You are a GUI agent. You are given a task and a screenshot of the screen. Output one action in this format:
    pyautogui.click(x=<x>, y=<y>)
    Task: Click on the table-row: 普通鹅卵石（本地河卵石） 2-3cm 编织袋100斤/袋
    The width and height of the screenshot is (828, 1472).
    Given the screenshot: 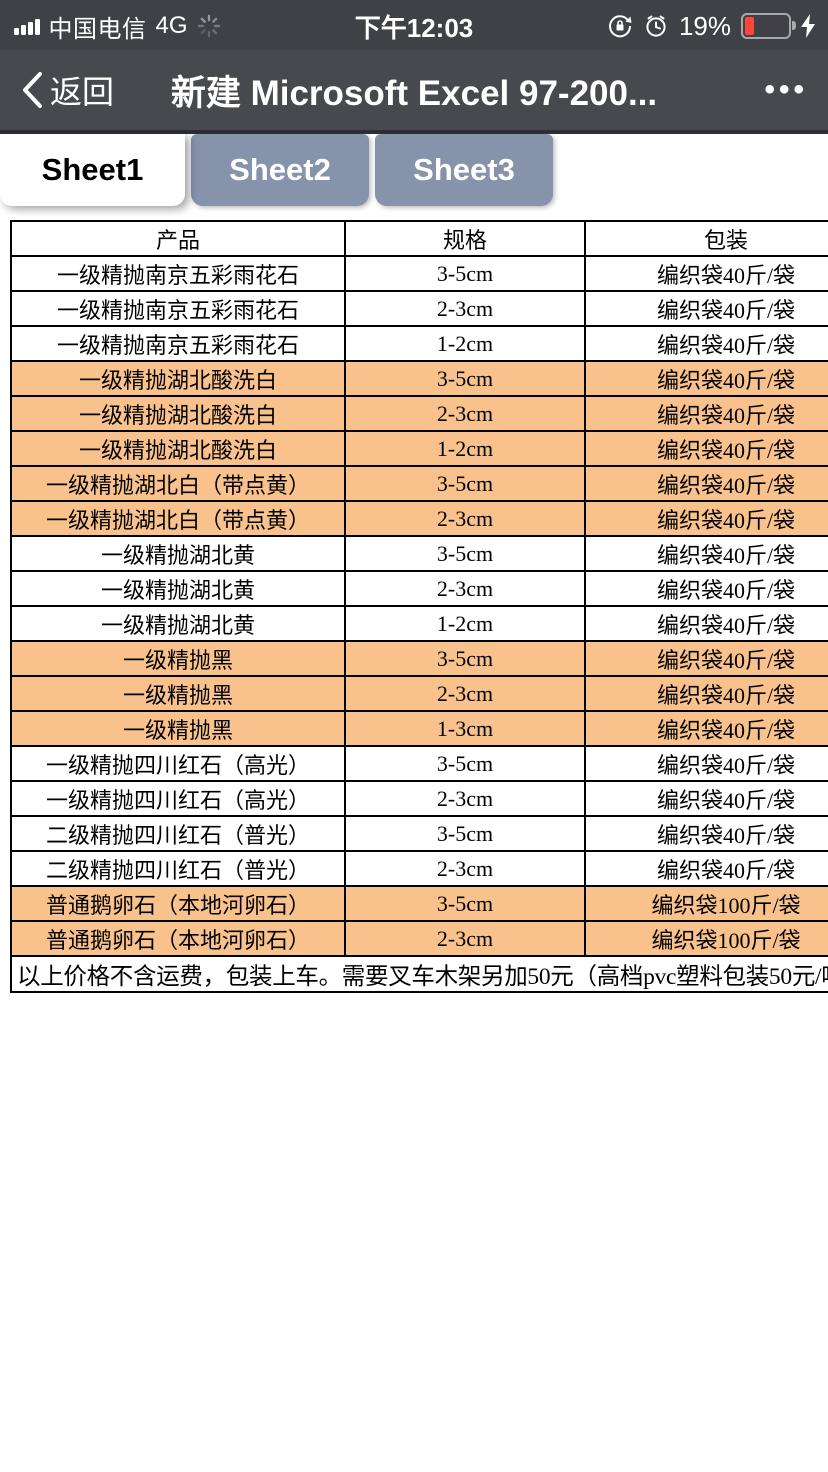 What is the action you would take?
    pyautogui.click(x=419, y=938)
    